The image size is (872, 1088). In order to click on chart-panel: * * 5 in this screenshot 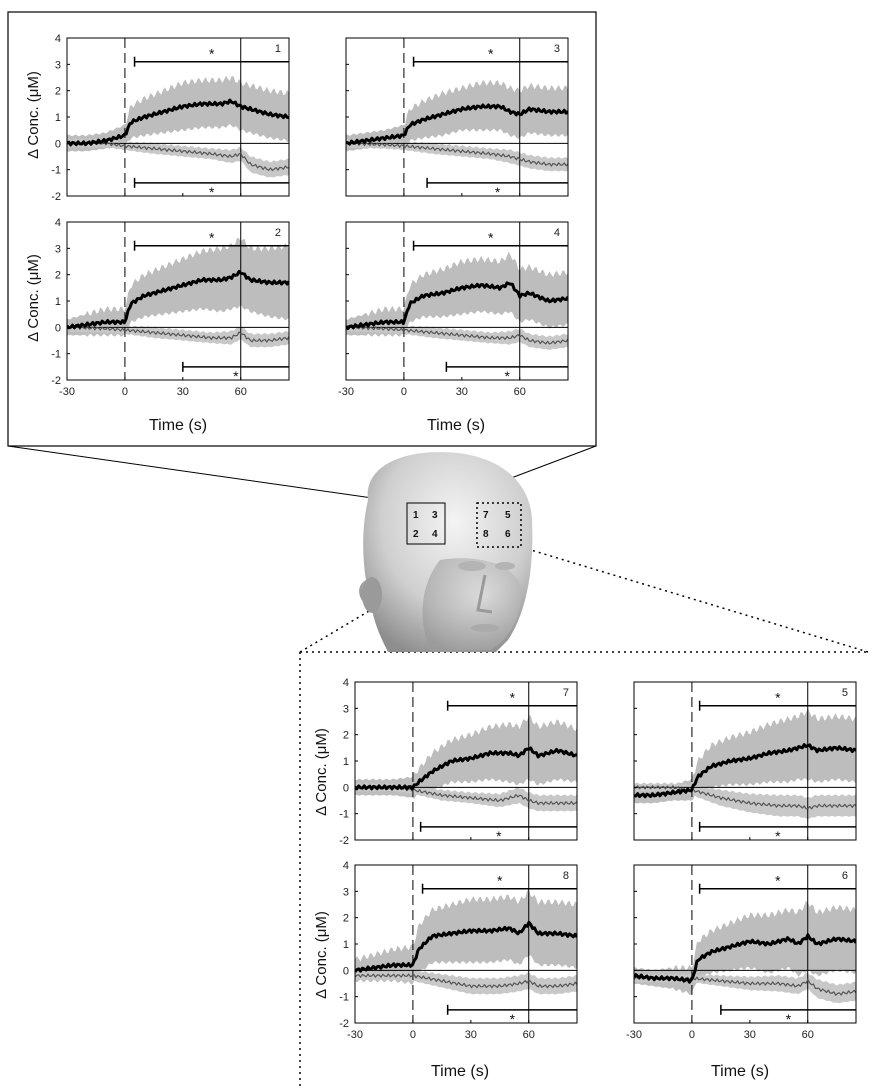, I will do `click(745, 762)`.